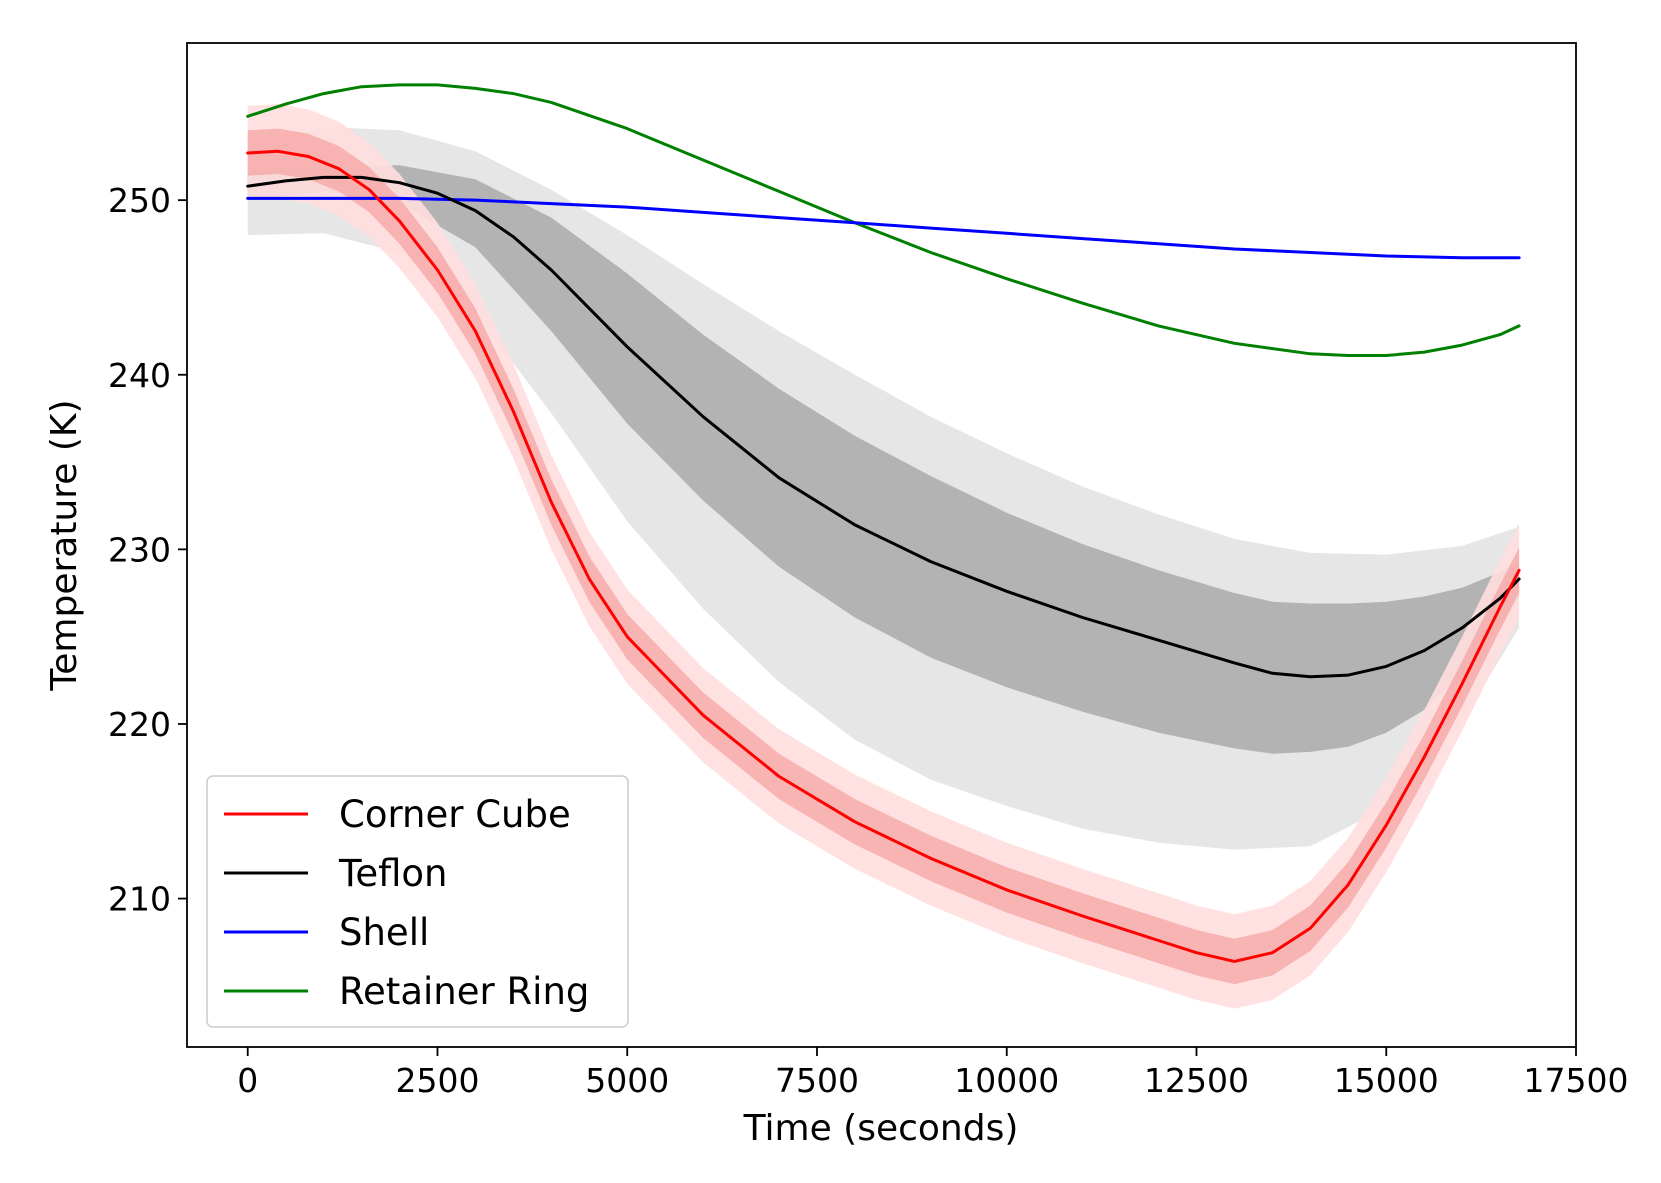  What do you see at coordinates (384, 932) in the screenshot?
I see `legend-label-shell: Shell` at bounding box center [384, 932].